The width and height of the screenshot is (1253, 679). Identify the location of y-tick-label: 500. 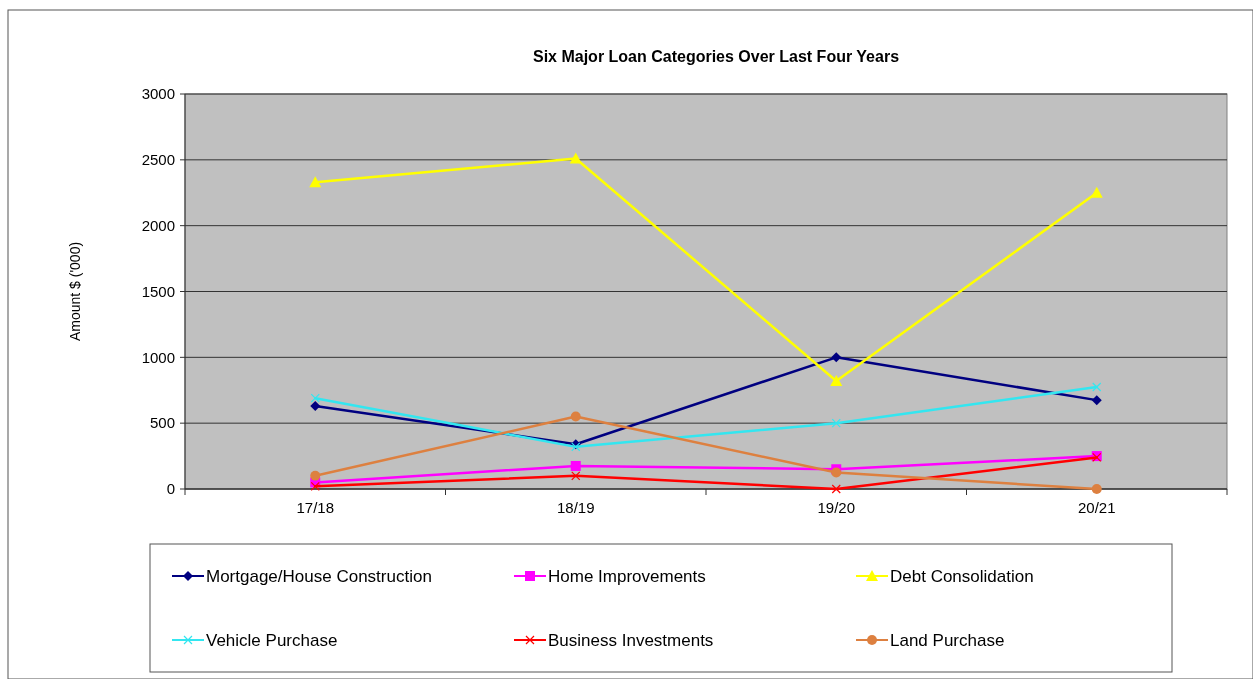
(162, 423).